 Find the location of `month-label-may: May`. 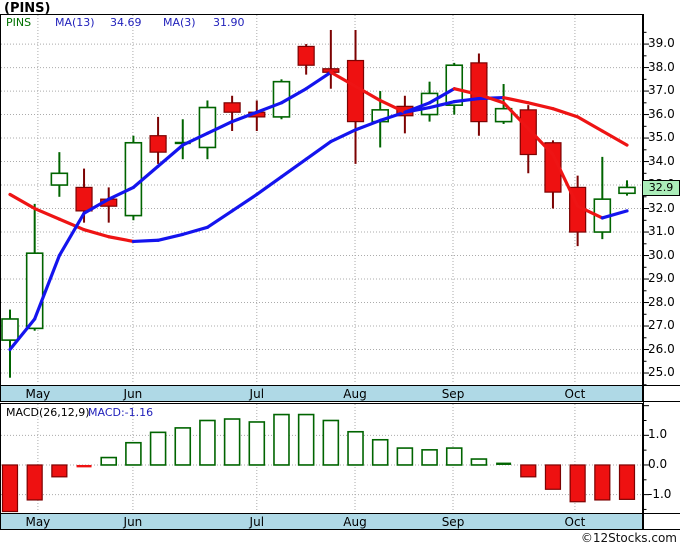

month-label-may: May is located at coordinates (38, 394).